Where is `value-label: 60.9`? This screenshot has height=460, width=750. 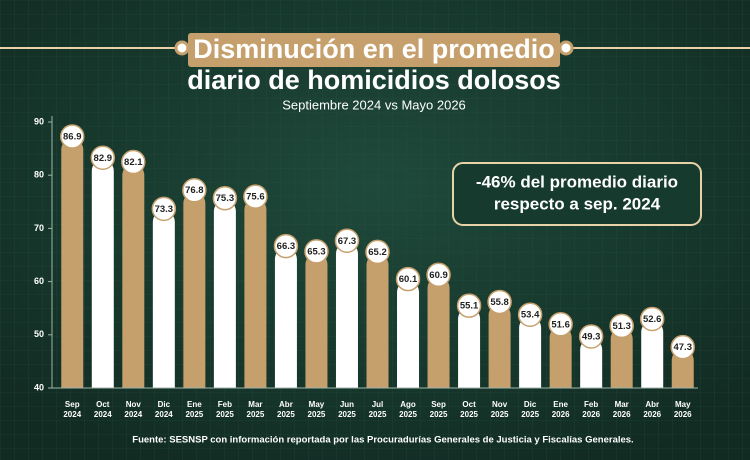
value-label: 60.9 is located at coordinates (438, 275).